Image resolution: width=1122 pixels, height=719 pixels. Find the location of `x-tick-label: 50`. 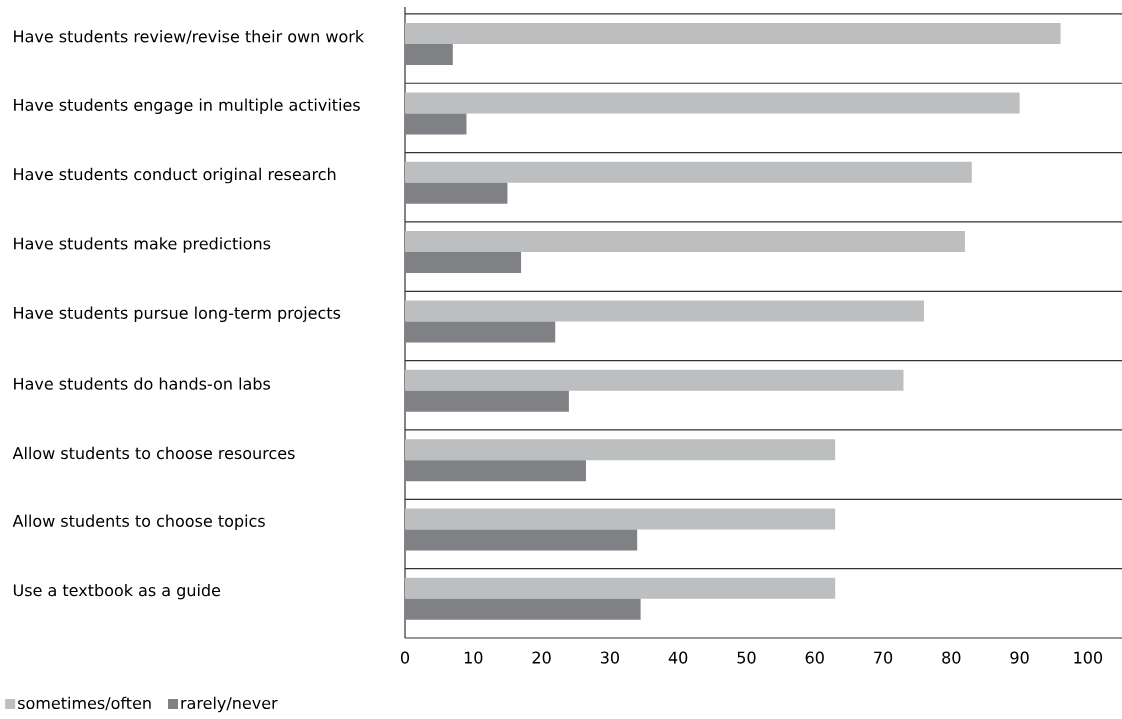

x-tick-label: 50 is located at coordinates (746, 657).